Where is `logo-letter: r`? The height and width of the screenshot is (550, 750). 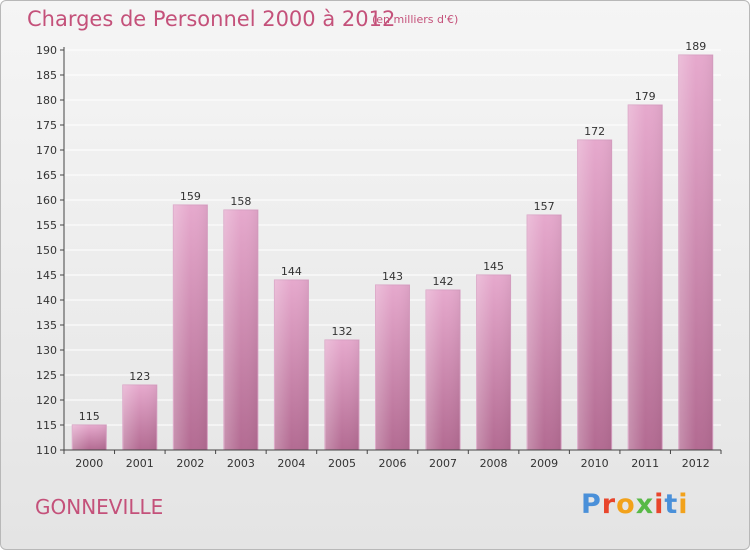
logo-letter: r is located at coordinates (609, 504).